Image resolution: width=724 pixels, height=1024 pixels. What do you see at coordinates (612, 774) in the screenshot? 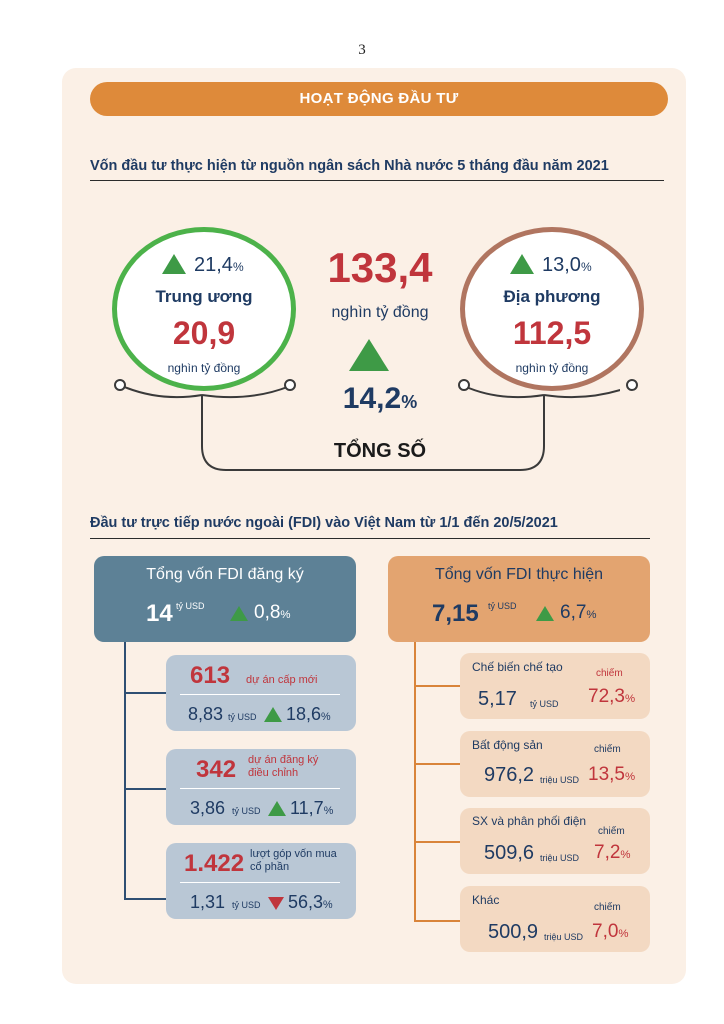
I see `sector-share: 13,5%` at bounding box center [612, 774].